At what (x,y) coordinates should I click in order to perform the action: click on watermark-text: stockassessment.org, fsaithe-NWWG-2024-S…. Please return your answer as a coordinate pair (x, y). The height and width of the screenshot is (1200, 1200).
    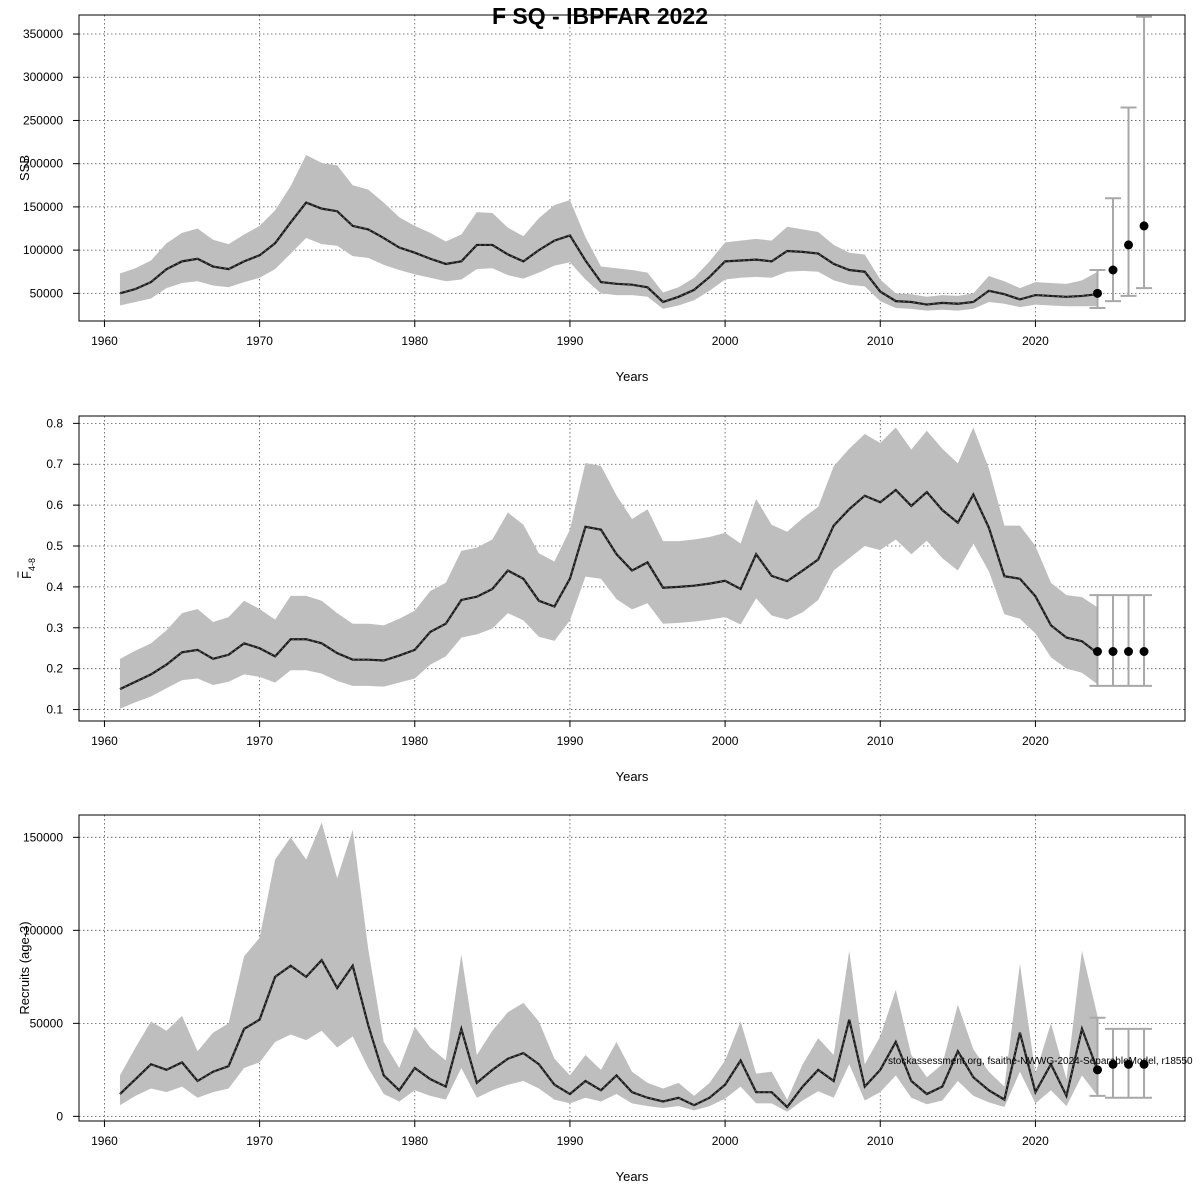
    Looking at the image, I should click on (1040, 1061).